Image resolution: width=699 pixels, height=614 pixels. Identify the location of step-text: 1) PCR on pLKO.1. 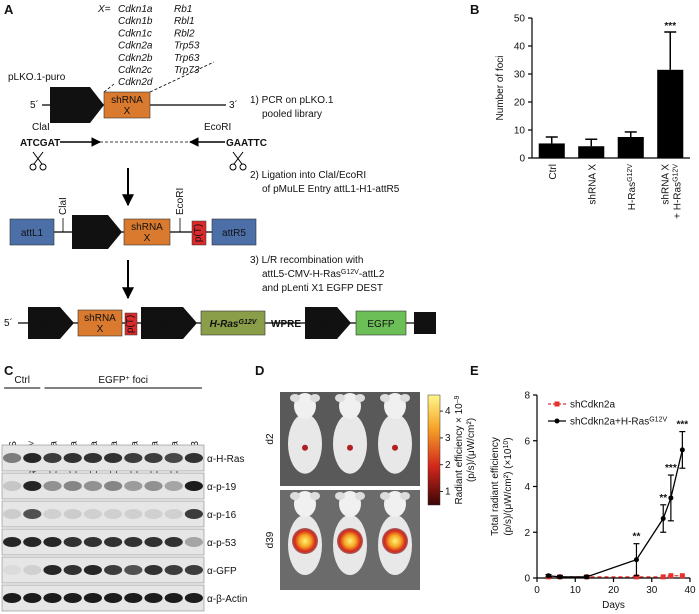
(292, 100).